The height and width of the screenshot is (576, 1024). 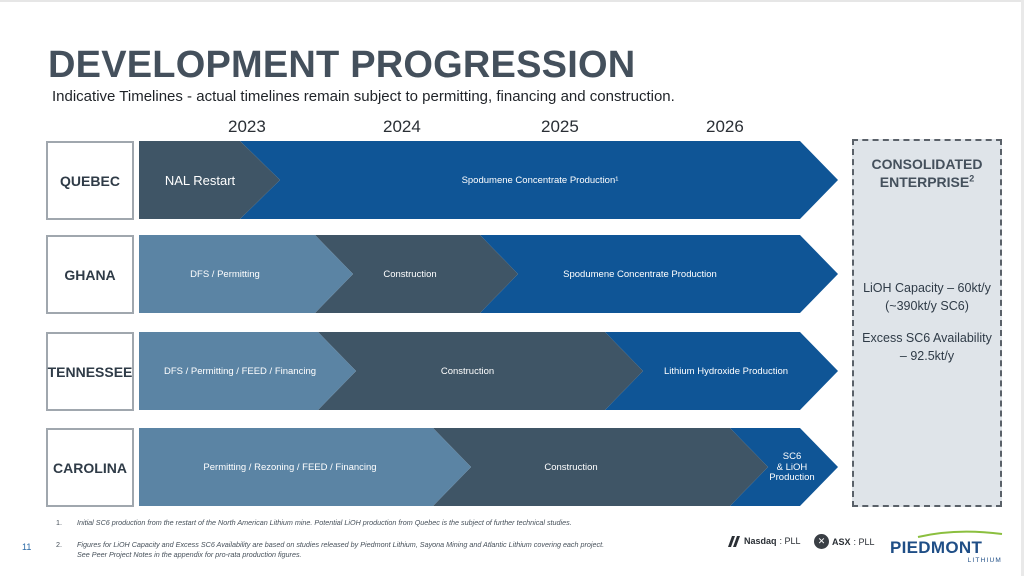 What do you see at coordinates (734, 541) in the screenshot?
I see `nasdaq-logo-icon` at bounding box center [734, 541].